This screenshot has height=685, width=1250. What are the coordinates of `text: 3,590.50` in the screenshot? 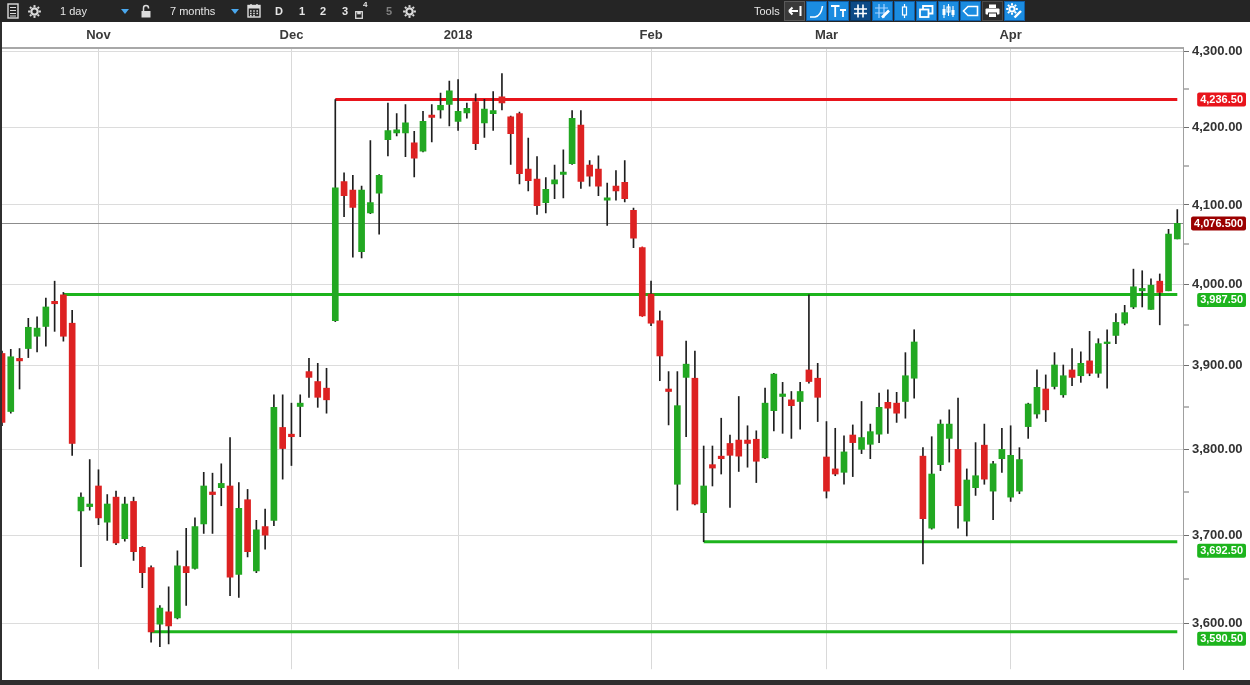 It's located at (1221, 638).